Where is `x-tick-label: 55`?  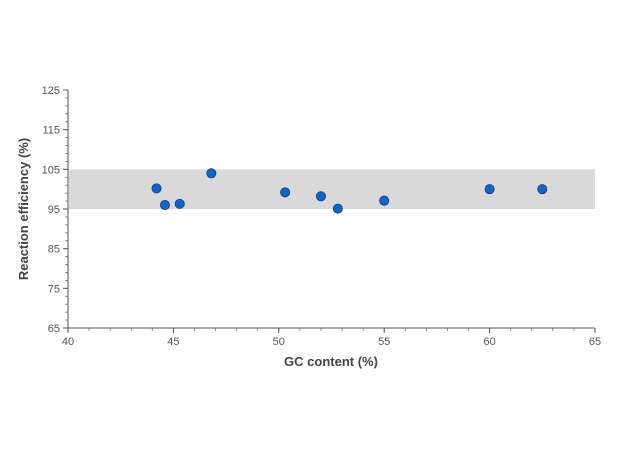
x-tick-label: 55 is located at coordinates (384, 342).